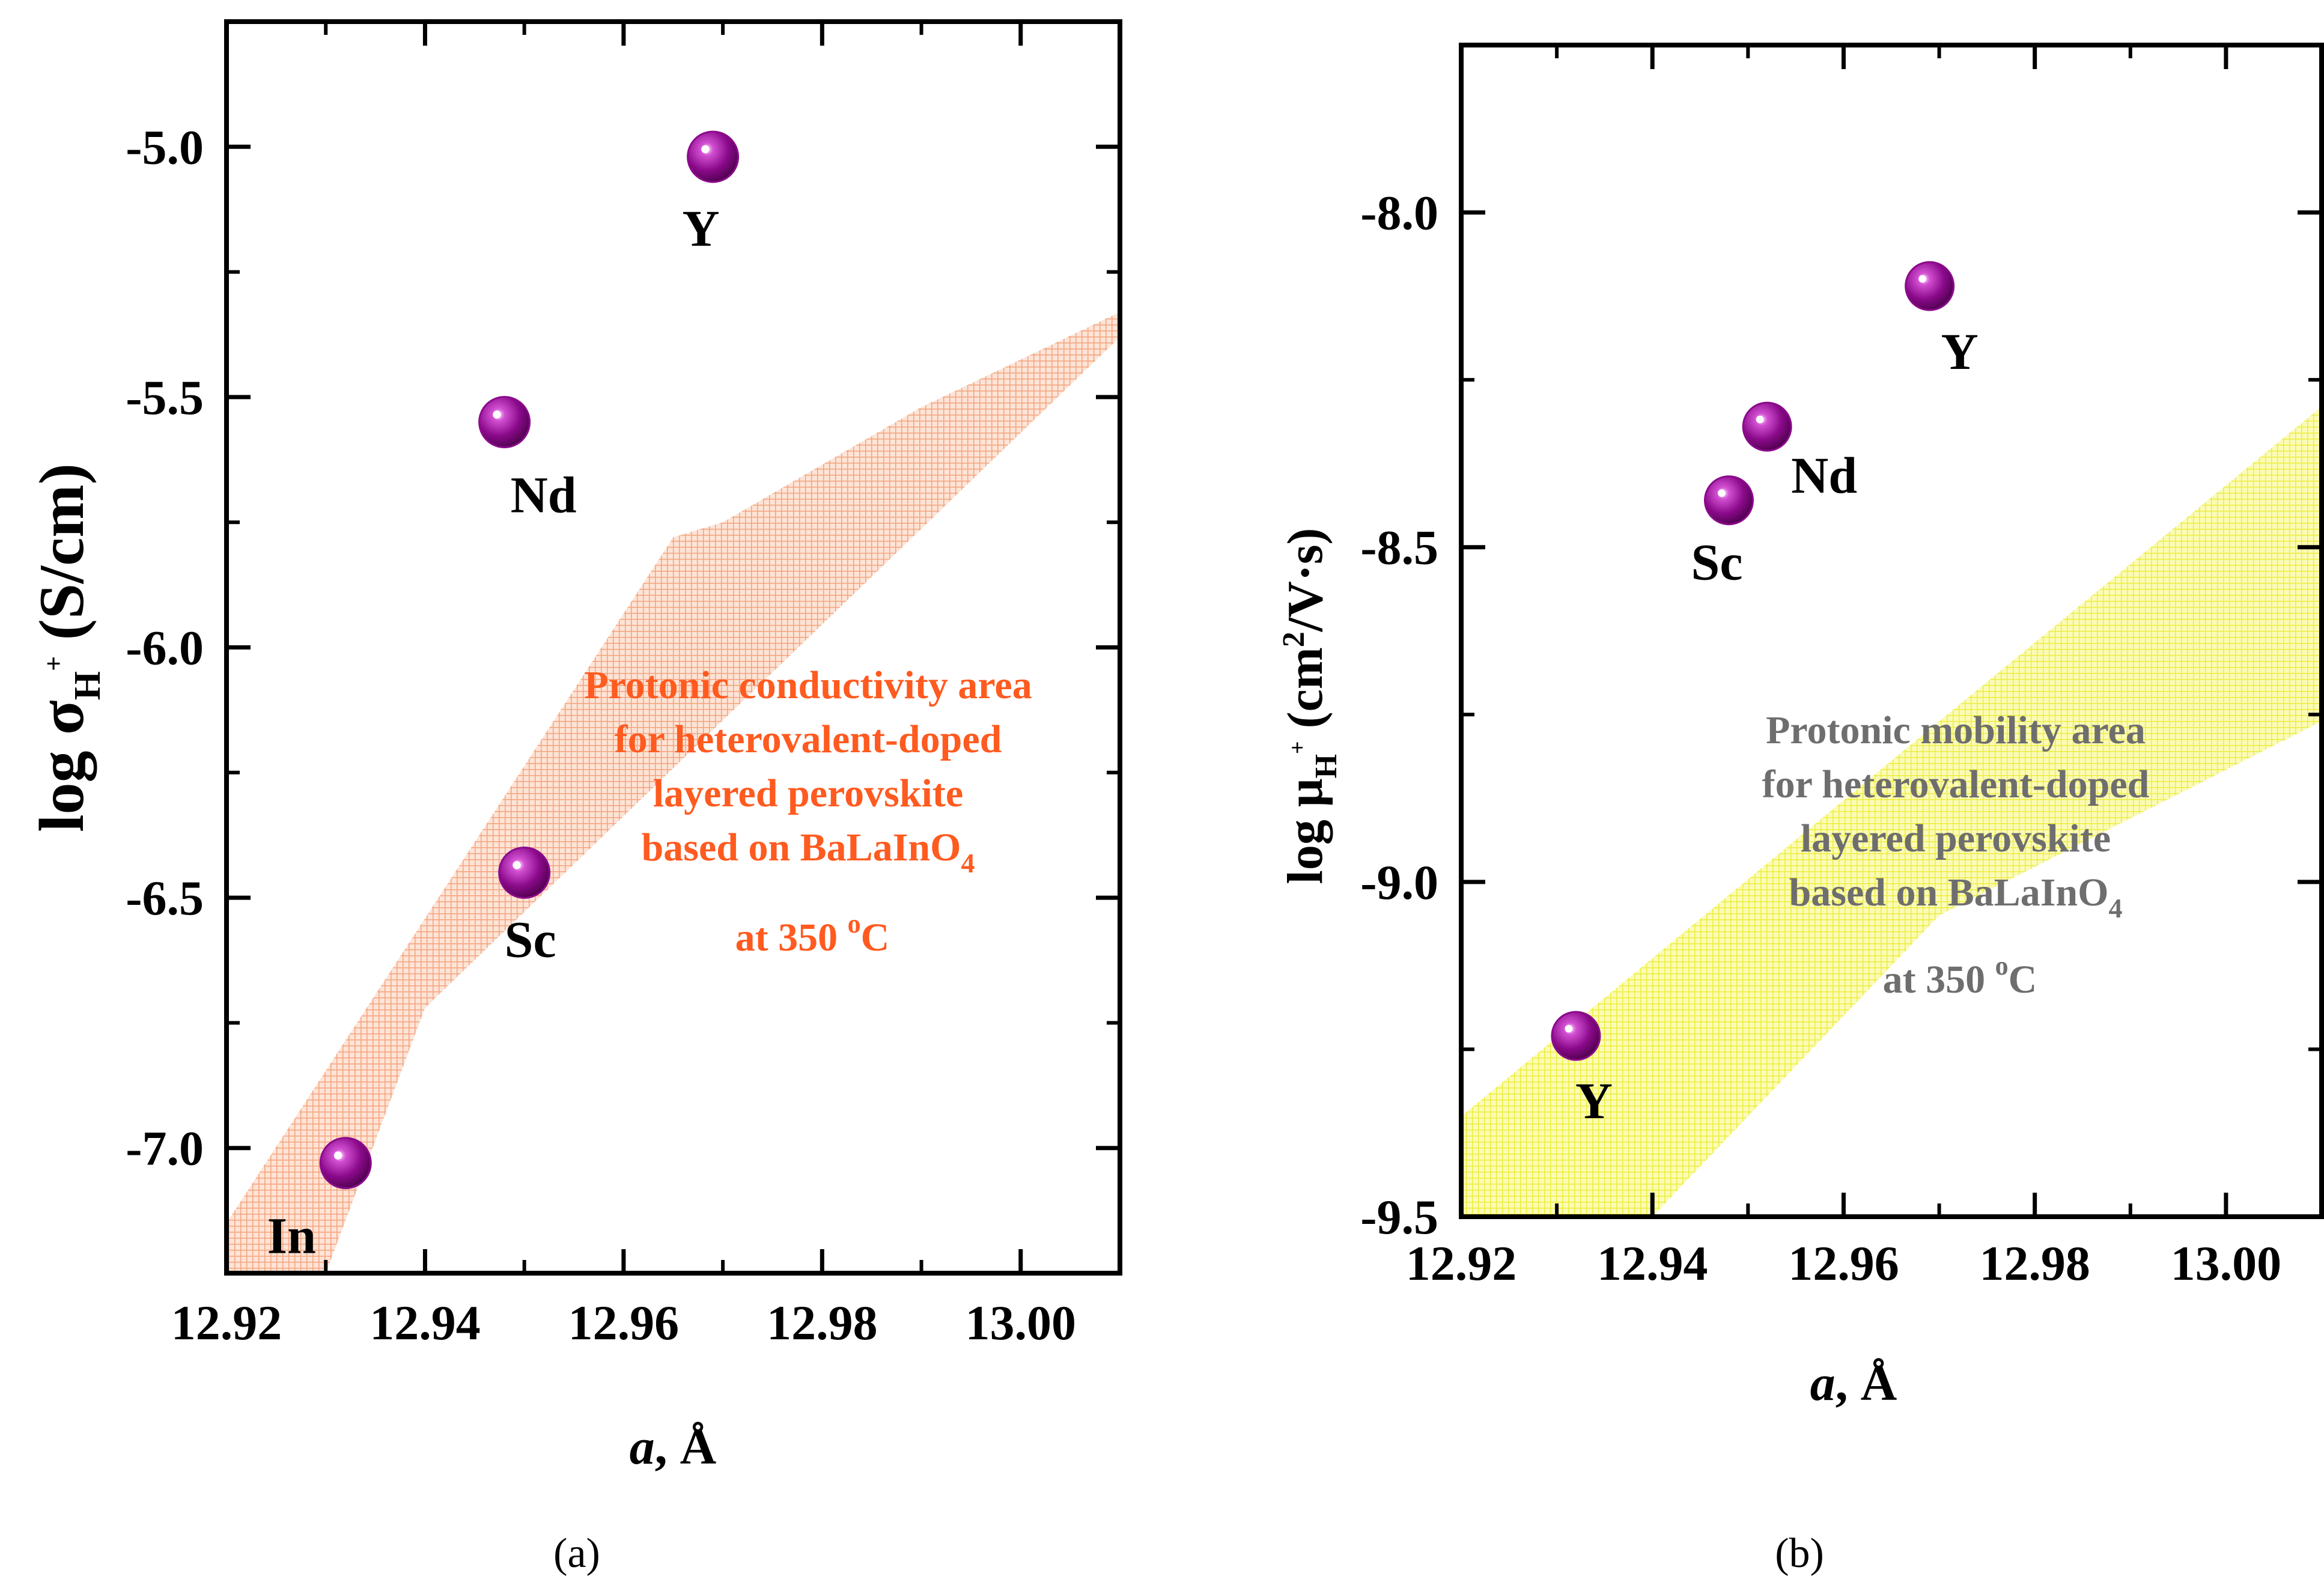 This screenshot has width=2324, height=1579. Describe the element at coordinates (504, 697) in the screenshot. I see `data-points: Y Nd Sc In` at that location.